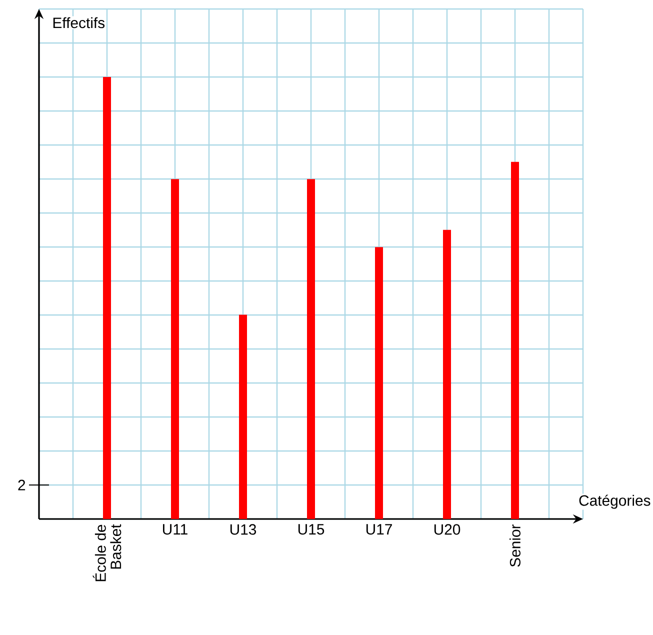 This screenshot has height=635, width=653. What do you see at coordinates (379, 529) in the screenshot?
I see `x-tick-label: U17` at bounding box center [379, 529].